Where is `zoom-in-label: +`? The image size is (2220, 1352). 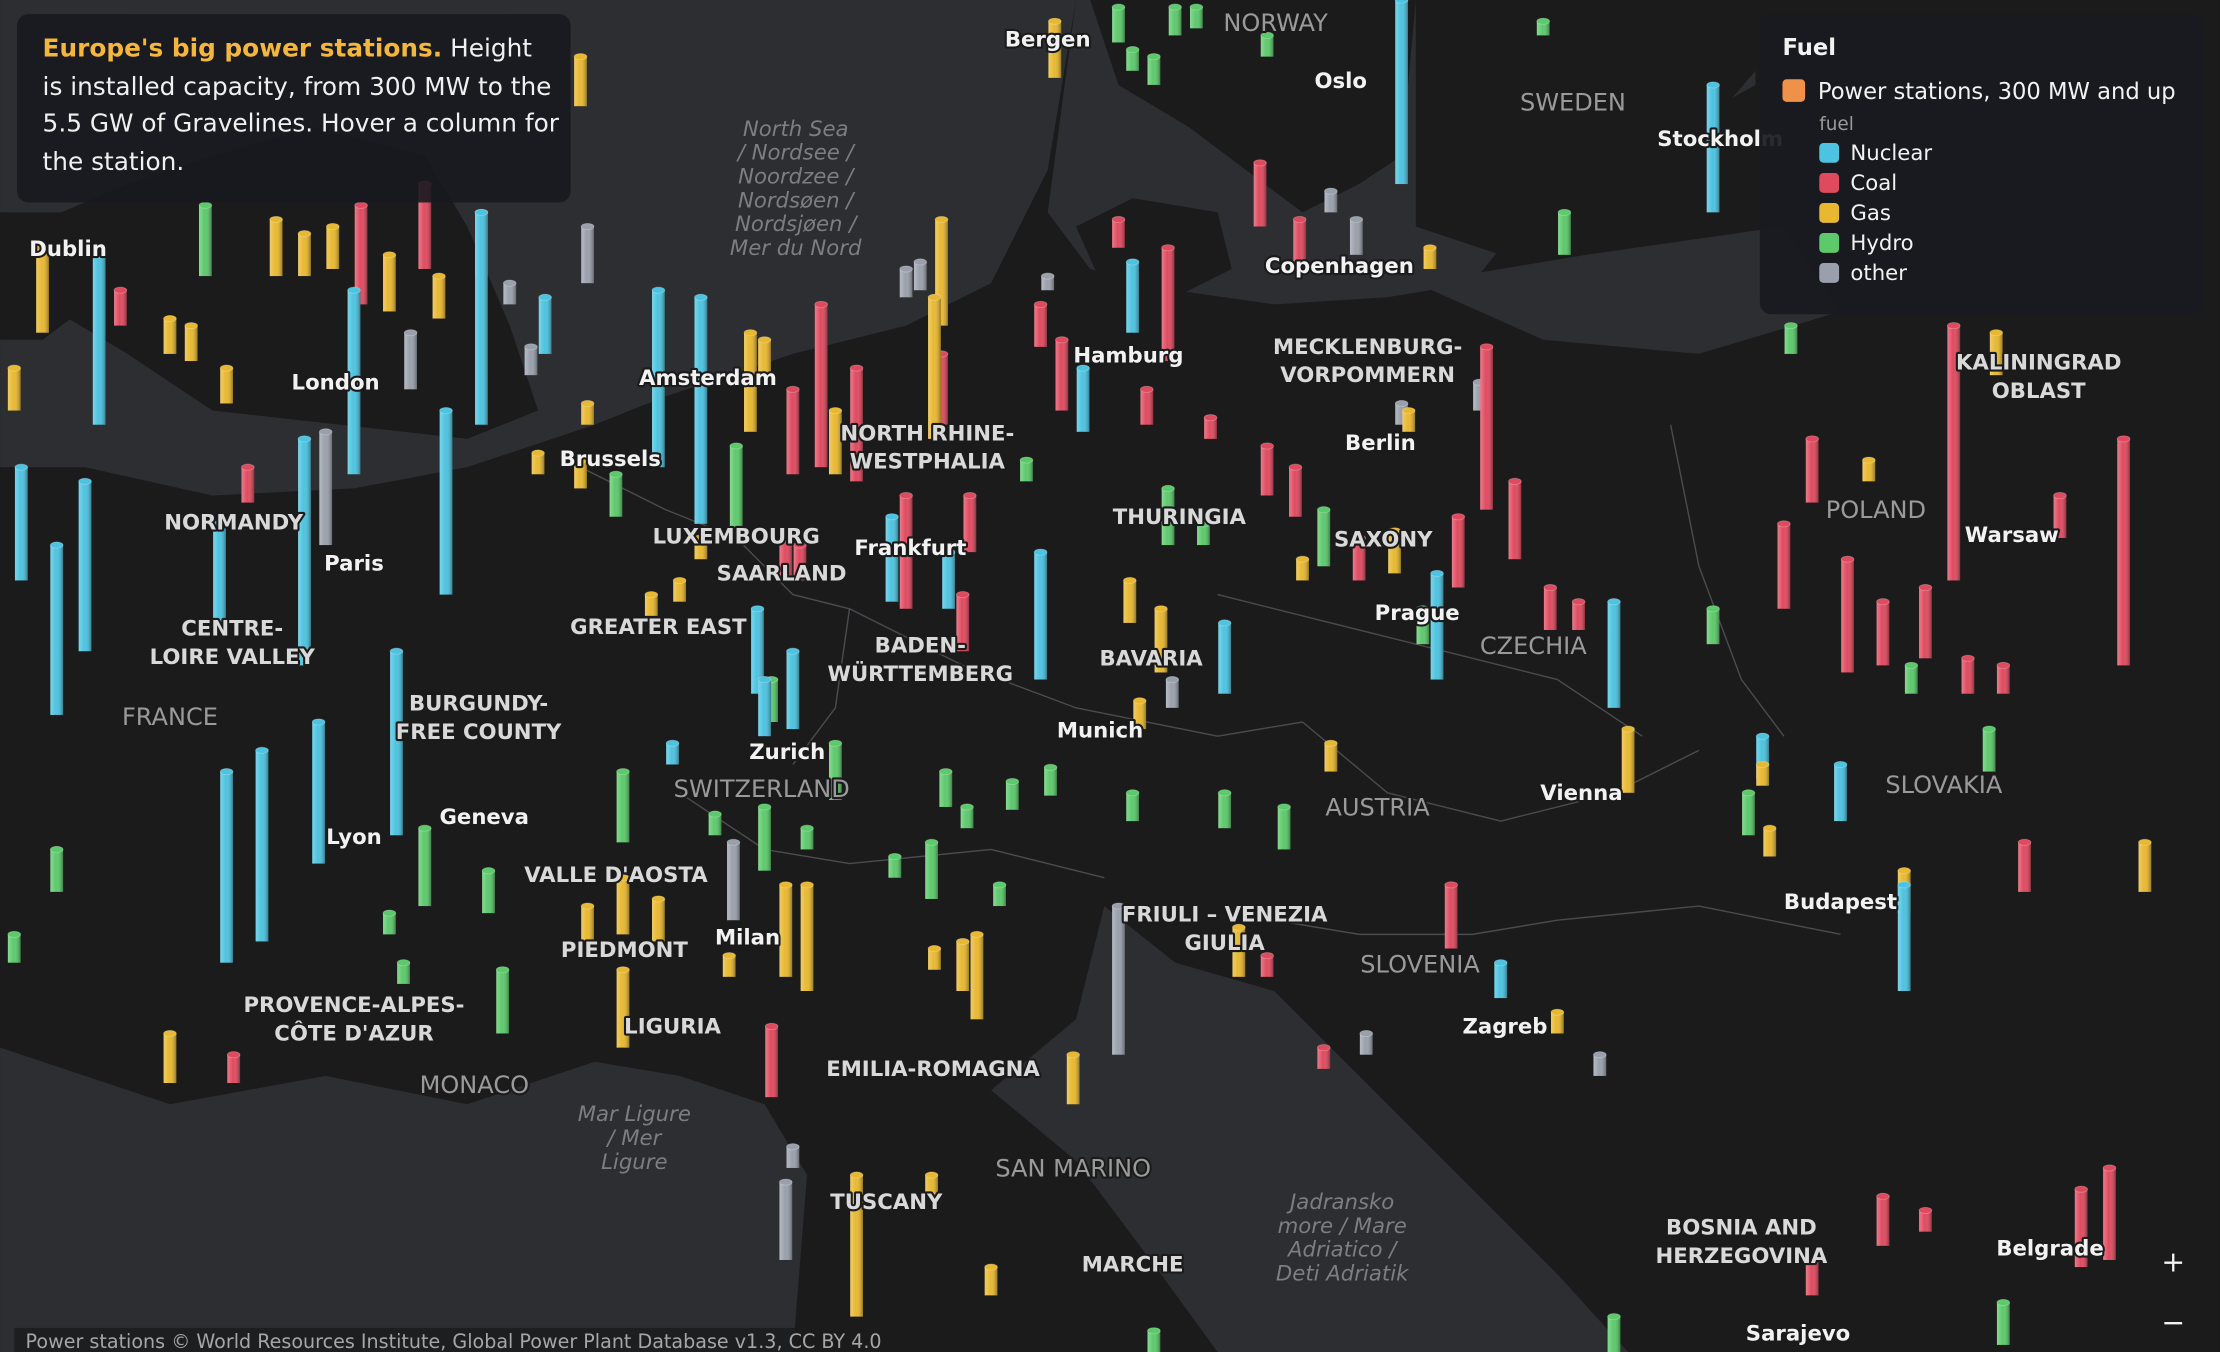 zoom-in-label: + is located at coordinates (2173, 1261).